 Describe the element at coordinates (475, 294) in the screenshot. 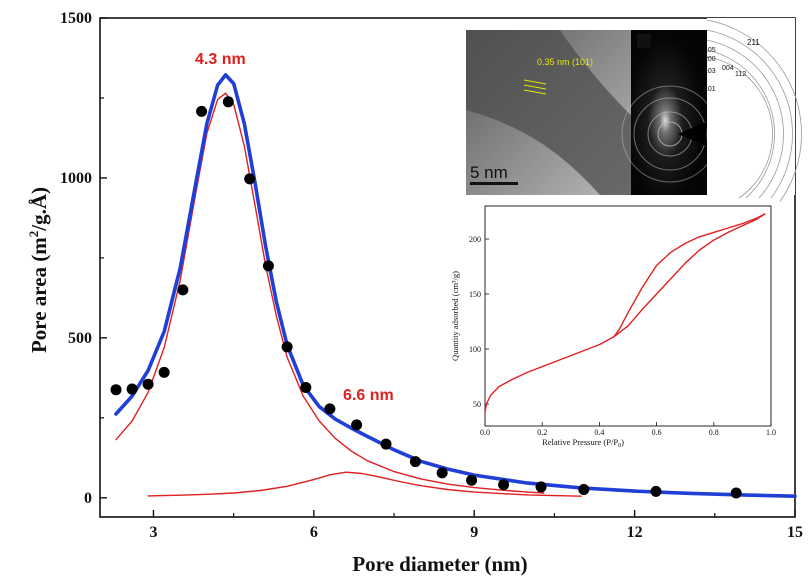

I see `isotherm-y-tick-label: 150` at that location.